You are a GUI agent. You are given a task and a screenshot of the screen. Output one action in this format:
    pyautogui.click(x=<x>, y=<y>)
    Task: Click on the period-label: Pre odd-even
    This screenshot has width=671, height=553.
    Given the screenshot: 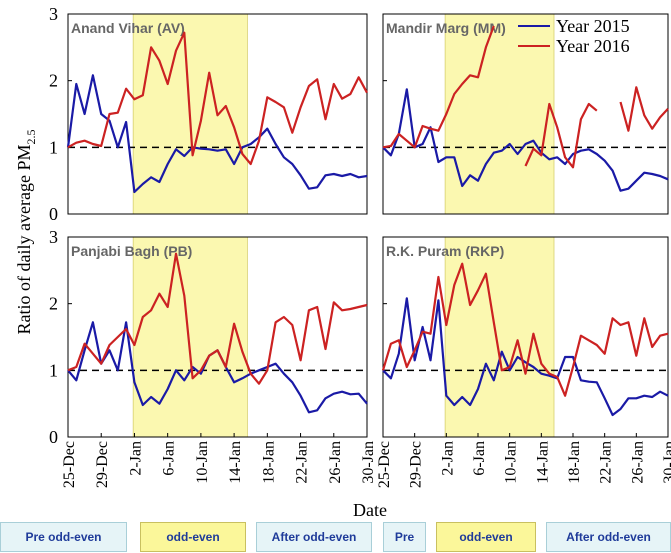 What is the action you would take?
    pyautogui.click(x=63, y=537)
    